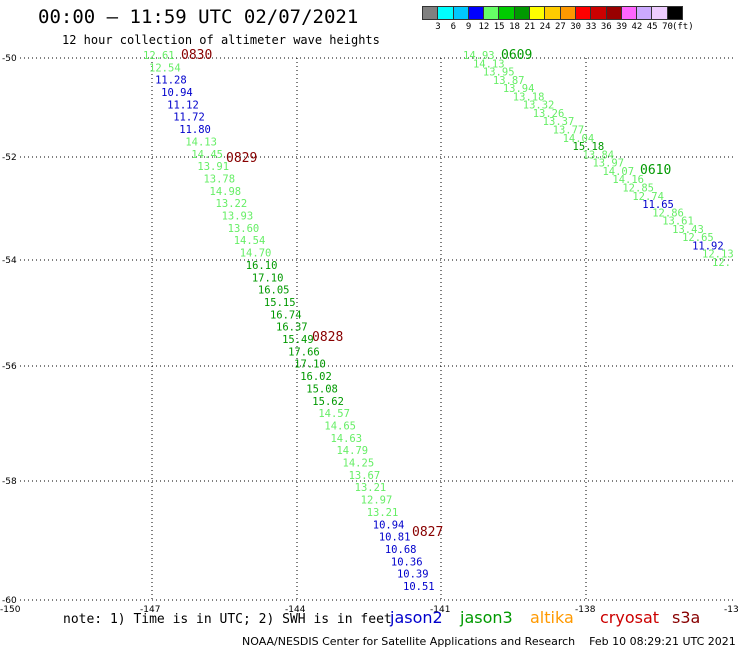  What do you see at coordinates (549, 114) in the screenshot?
I see `swh-value: 13.26` at bounding box center [549, 114].